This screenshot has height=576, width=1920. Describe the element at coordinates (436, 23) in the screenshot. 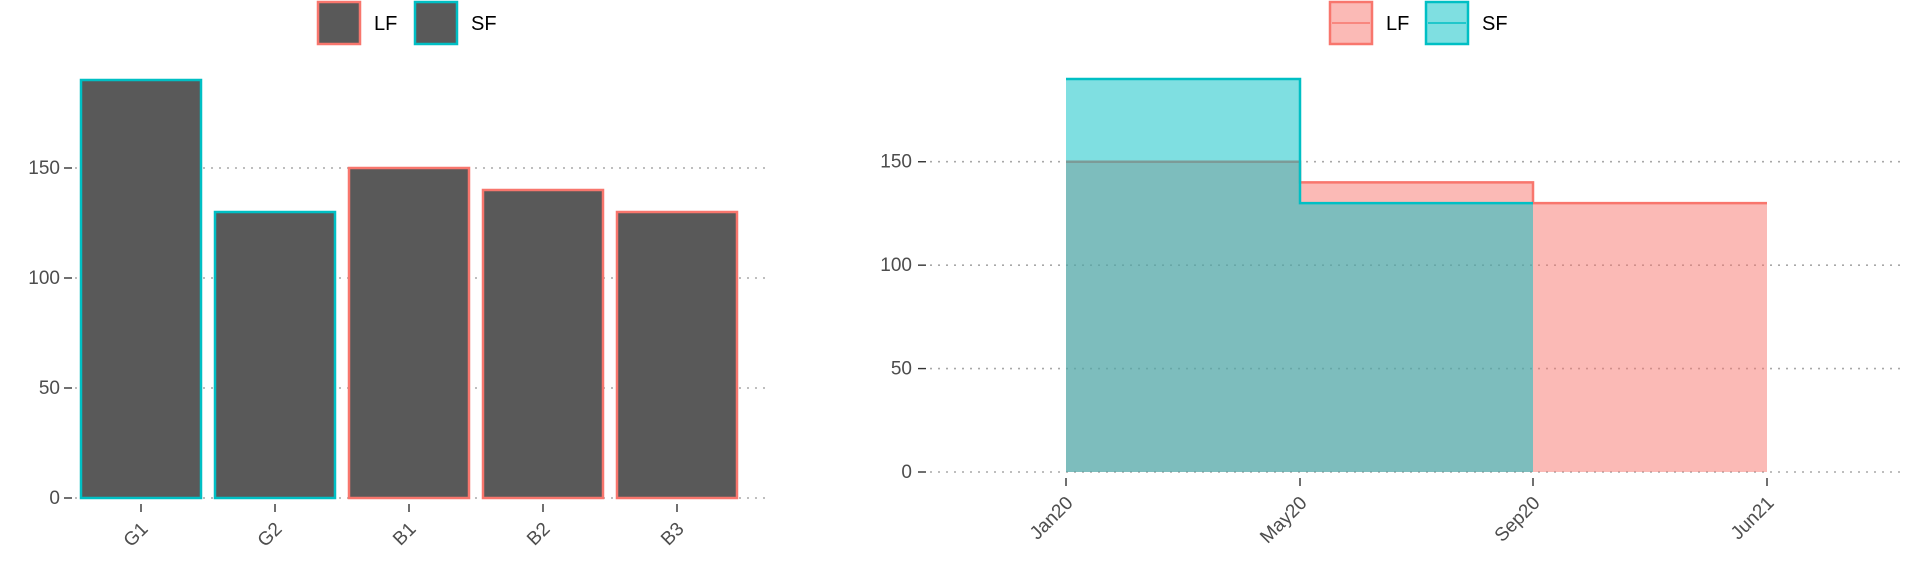

I see `legend-key-SF` at that location.